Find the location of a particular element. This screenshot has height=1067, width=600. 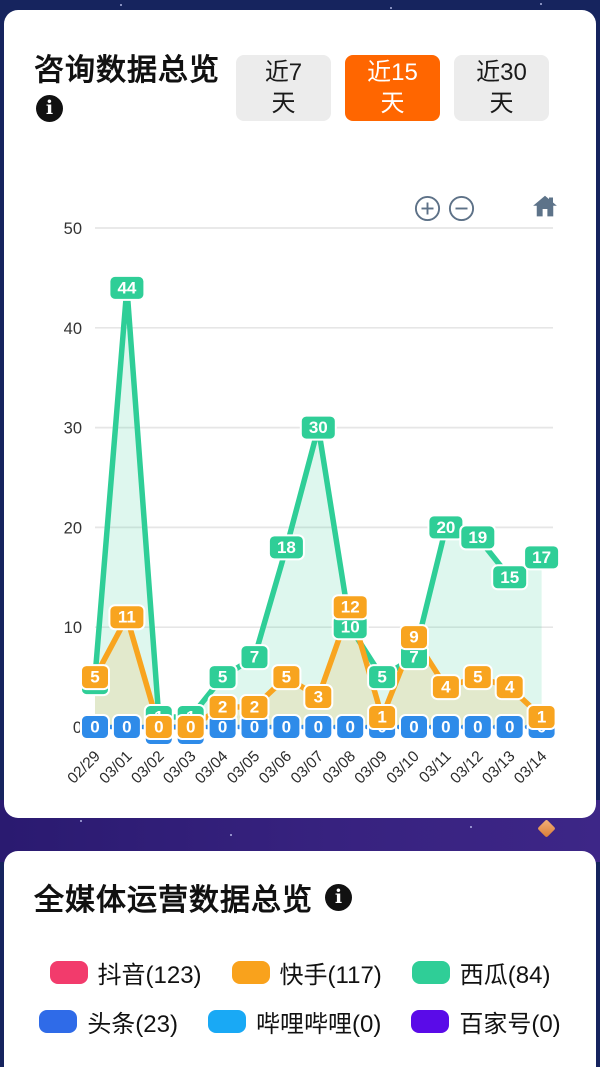

point-label-快手-03/12: 5 is located at coordinates (477, 677).